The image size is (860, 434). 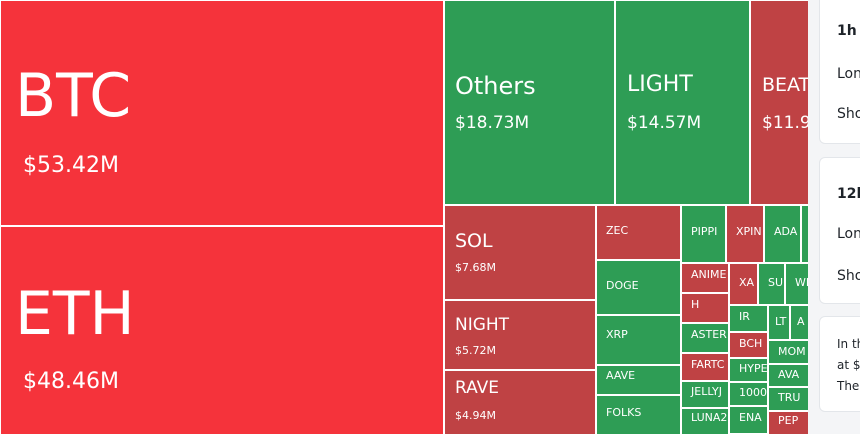 I want to click on tile-luna2: LUNA2, so click(x=705, y=421).